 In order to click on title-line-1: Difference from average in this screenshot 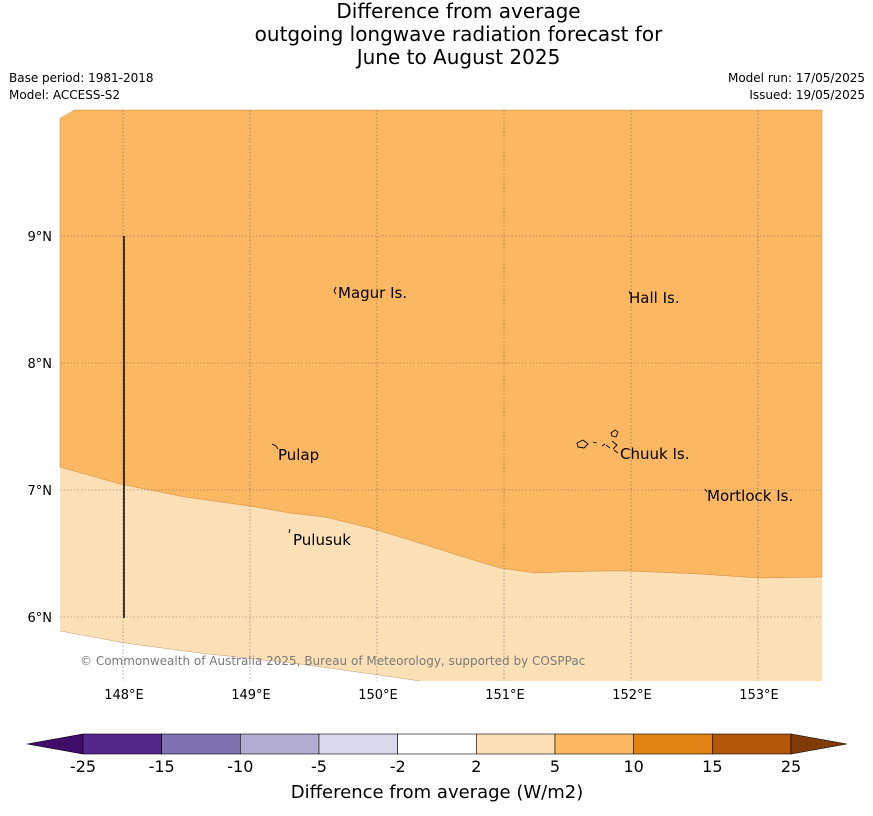, I will do `click(458, 11)`.